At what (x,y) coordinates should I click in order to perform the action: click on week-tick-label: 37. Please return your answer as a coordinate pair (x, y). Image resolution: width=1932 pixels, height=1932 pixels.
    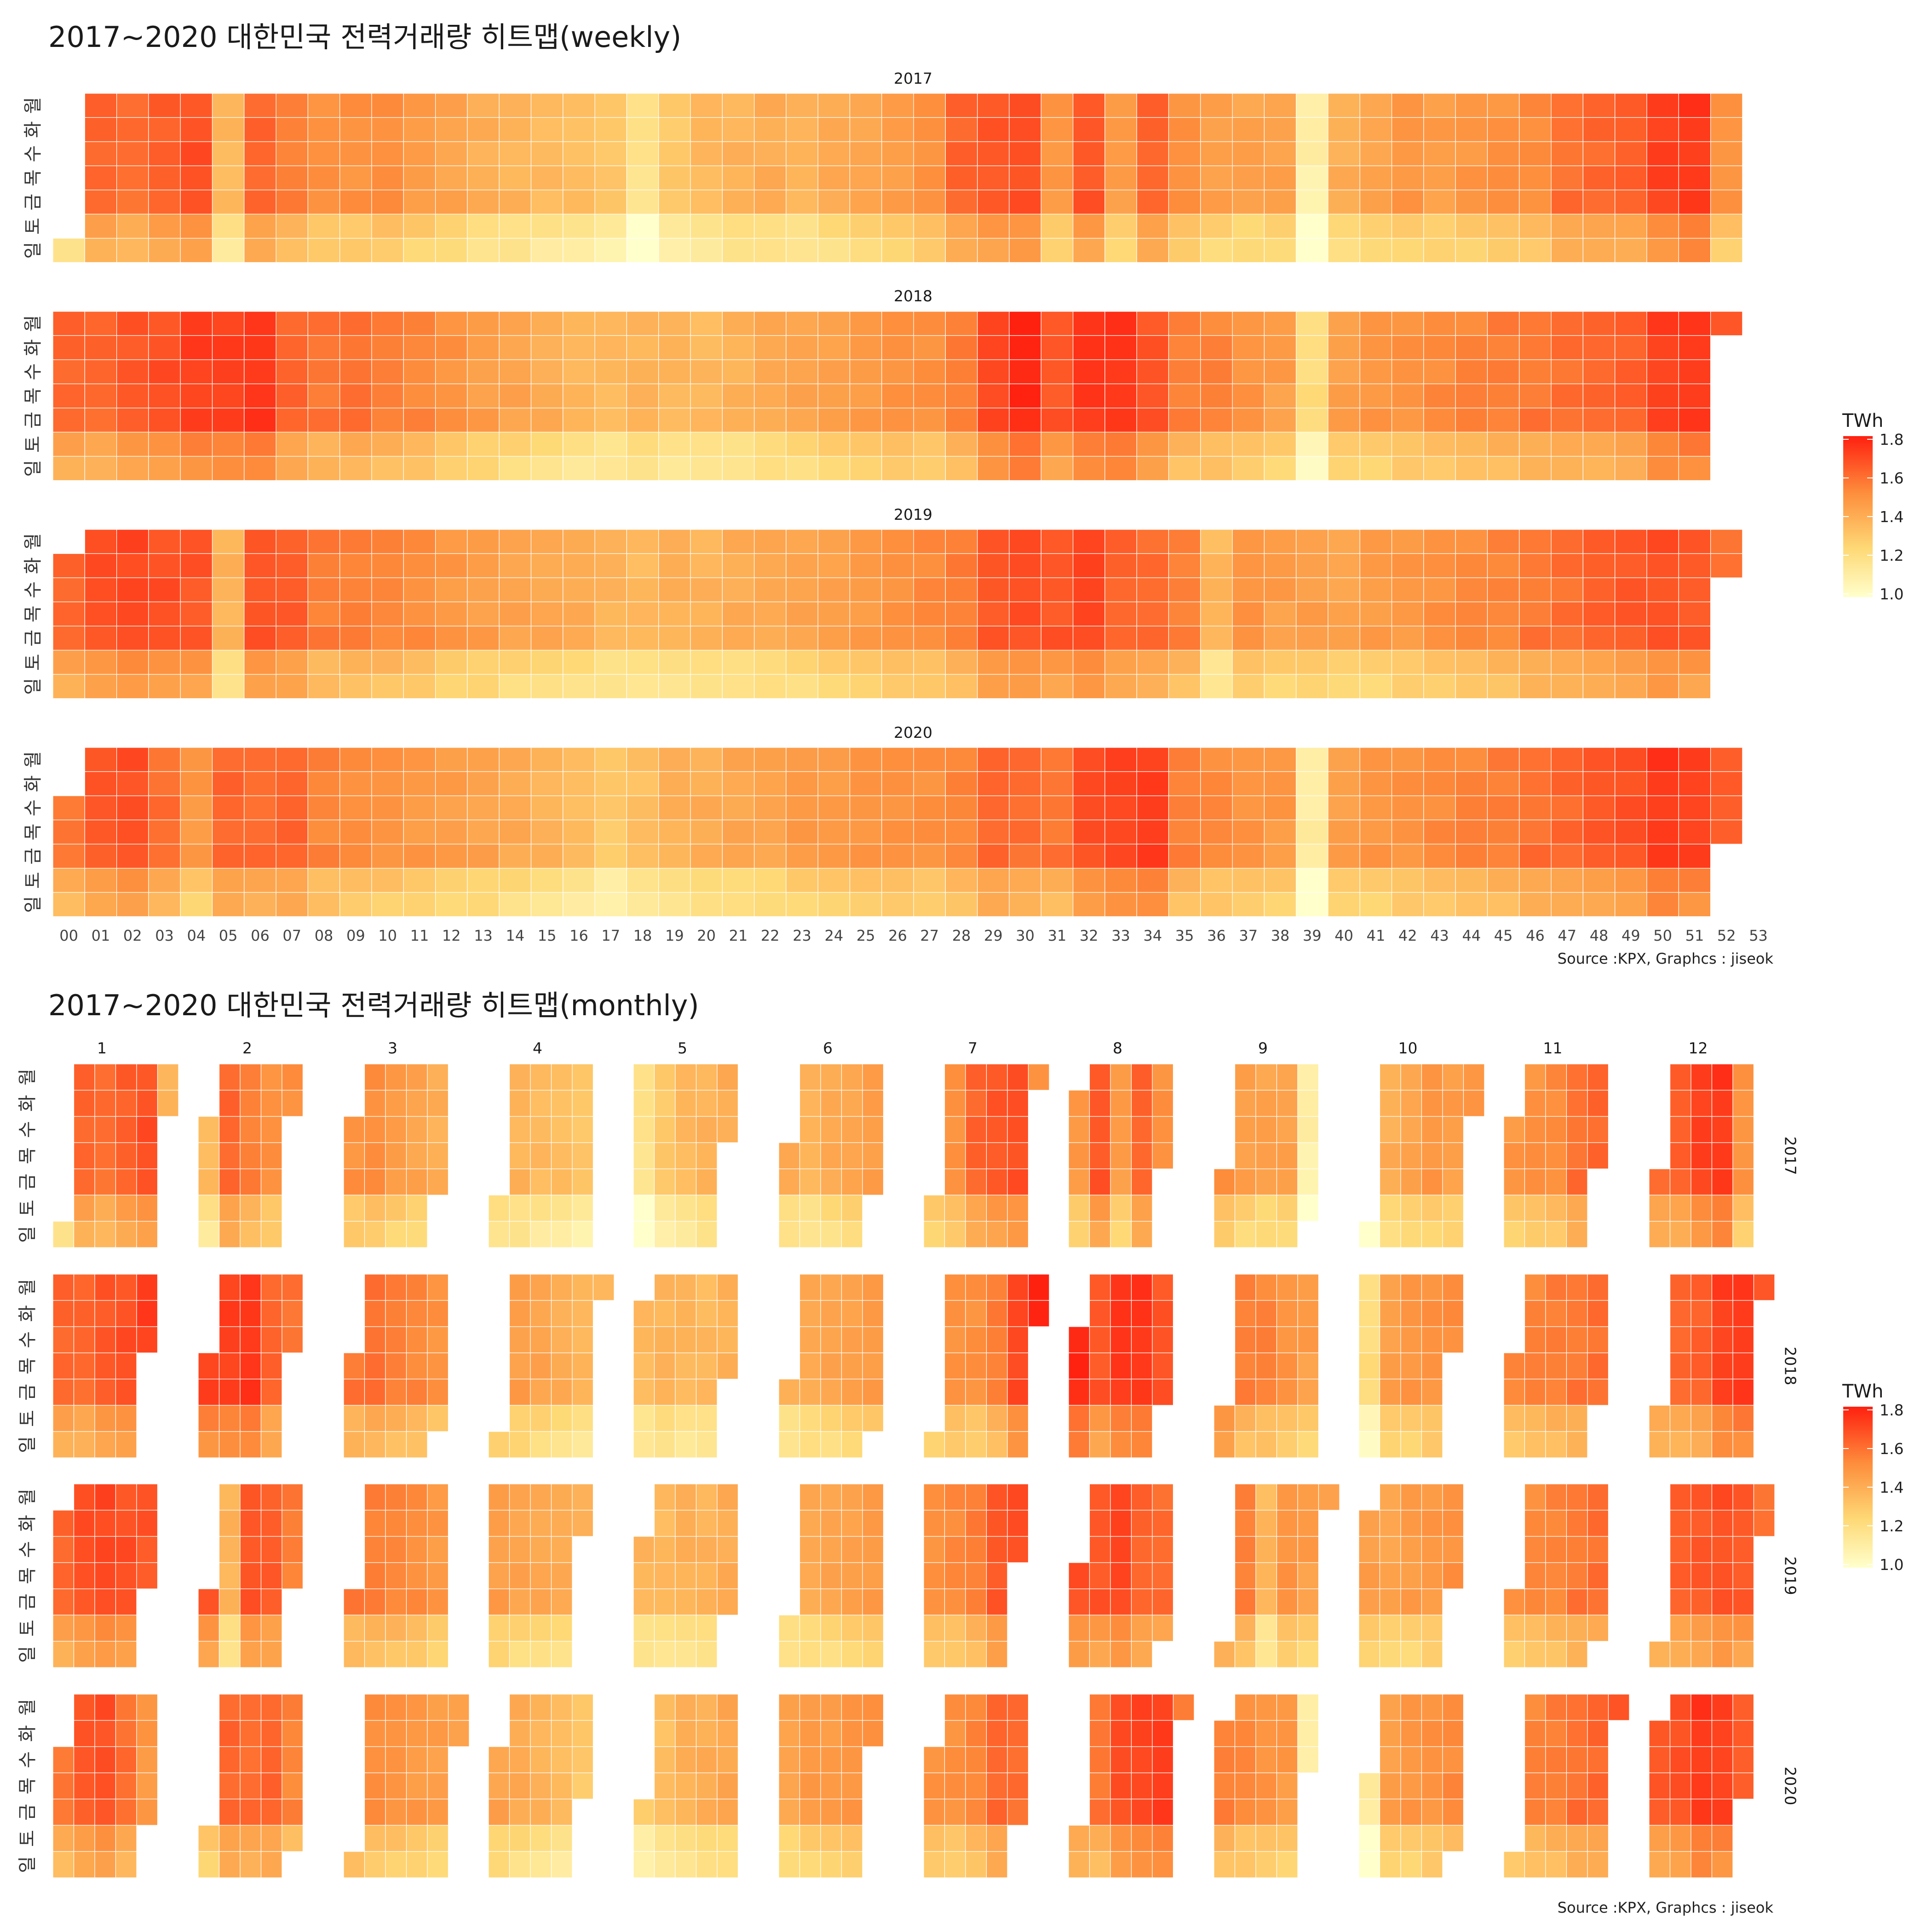
    Looking at the image, I should click on (1248, 935).